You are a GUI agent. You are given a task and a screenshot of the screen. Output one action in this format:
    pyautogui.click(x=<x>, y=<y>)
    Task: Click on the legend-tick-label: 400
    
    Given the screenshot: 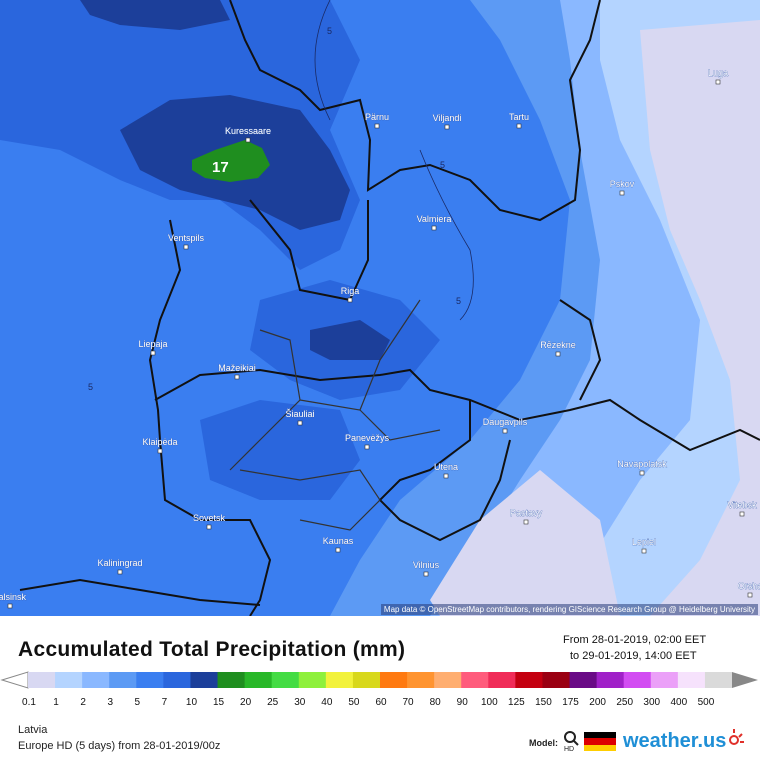 What is the action you would take?
    pyautogui.click(x=679, y=702)
    